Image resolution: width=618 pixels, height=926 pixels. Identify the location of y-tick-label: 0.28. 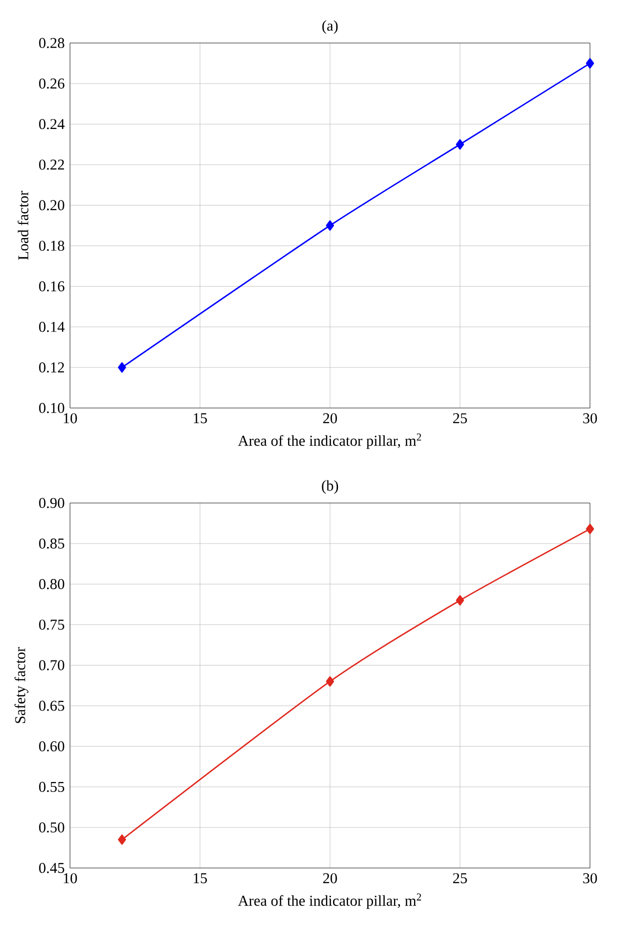
(51, 43).